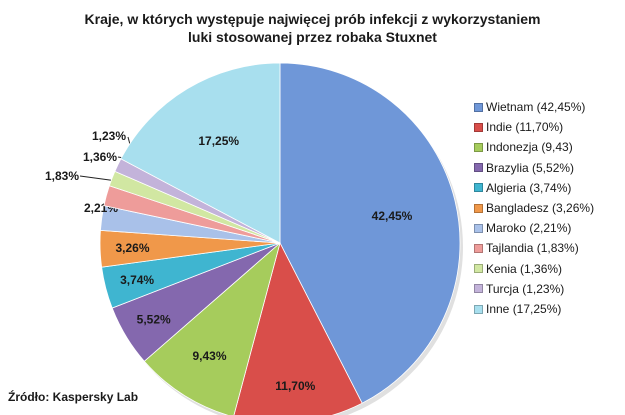 The height and width of the screenshot is (415, 625). Describe the element at coordinates (218, 141) in the screenshot. I see `data-label-inne: 17,25%` at that location.